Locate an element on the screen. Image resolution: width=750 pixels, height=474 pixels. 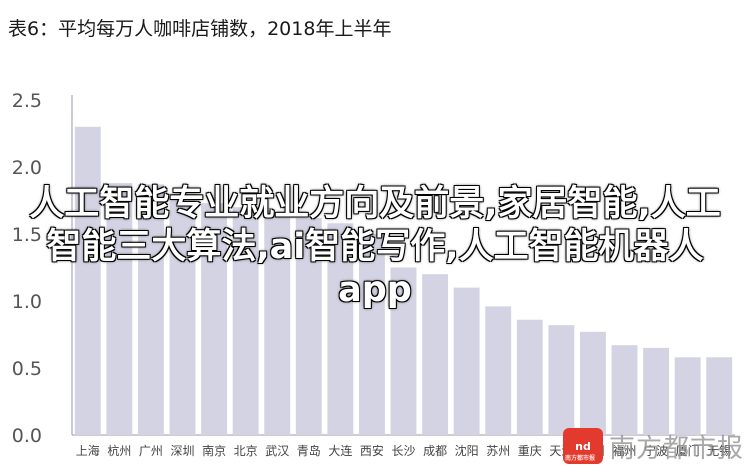
x-tick-label: 无锡 is located at coordinates (719, 450).